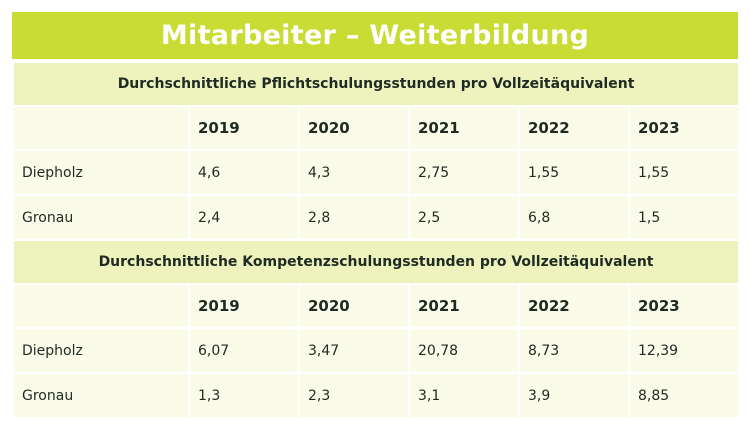  What do you see at coordinates (354, 395) in the screenshot?
I see `table-cell: 2,3` at bounding box center [354, 395].